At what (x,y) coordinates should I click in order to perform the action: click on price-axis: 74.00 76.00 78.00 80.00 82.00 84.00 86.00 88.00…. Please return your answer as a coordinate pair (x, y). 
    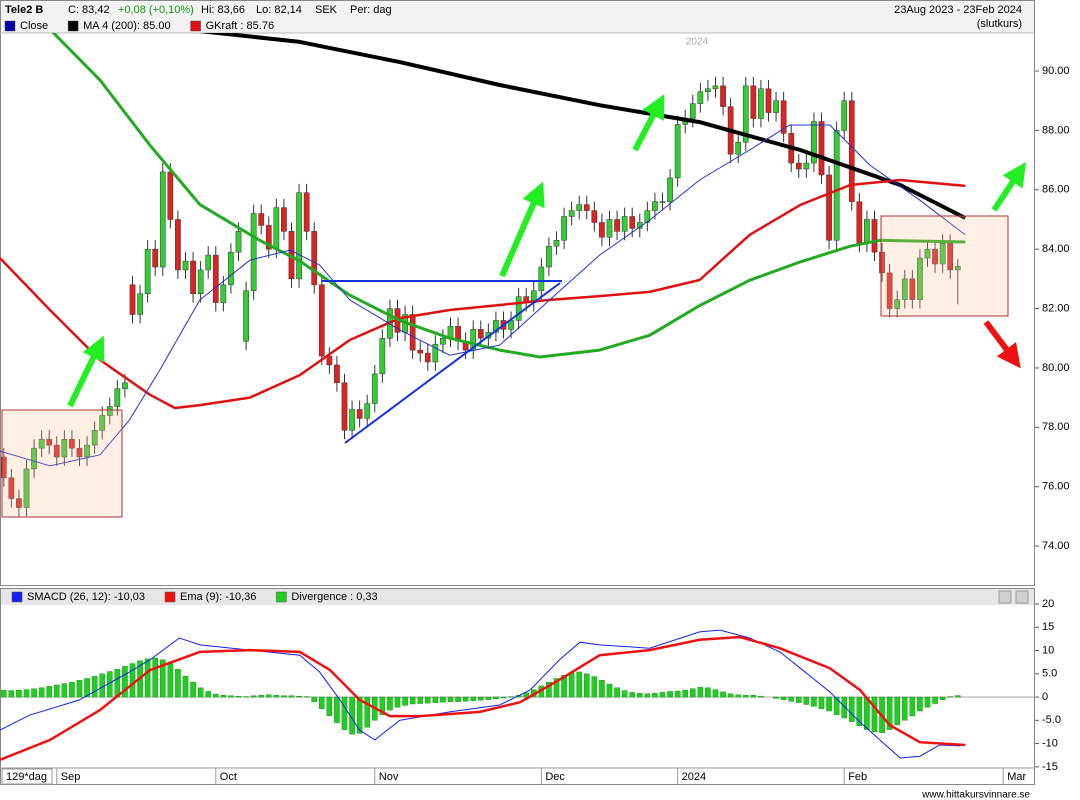
    Looking at the image, I should click on (1052, 308).